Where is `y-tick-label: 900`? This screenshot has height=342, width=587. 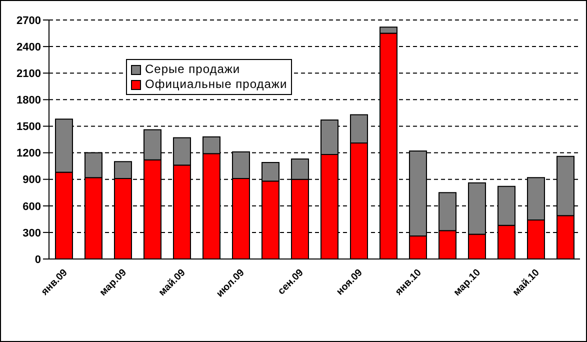 y-tick-label: 900 is located at coordinates (31, 180).